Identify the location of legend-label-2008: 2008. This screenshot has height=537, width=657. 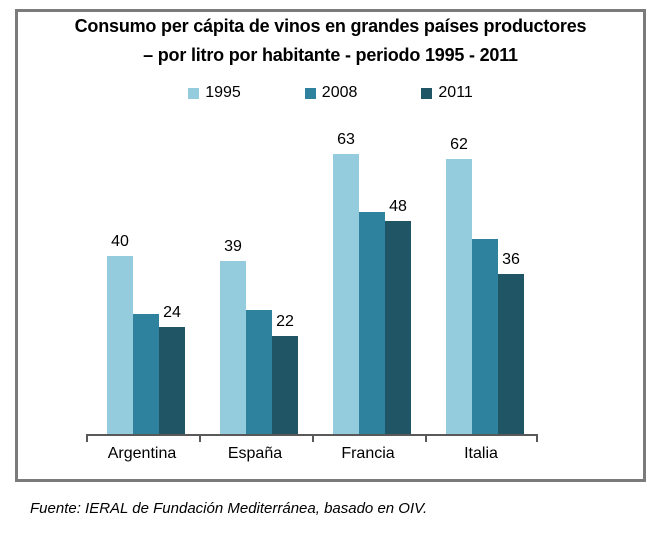
(339, 92).